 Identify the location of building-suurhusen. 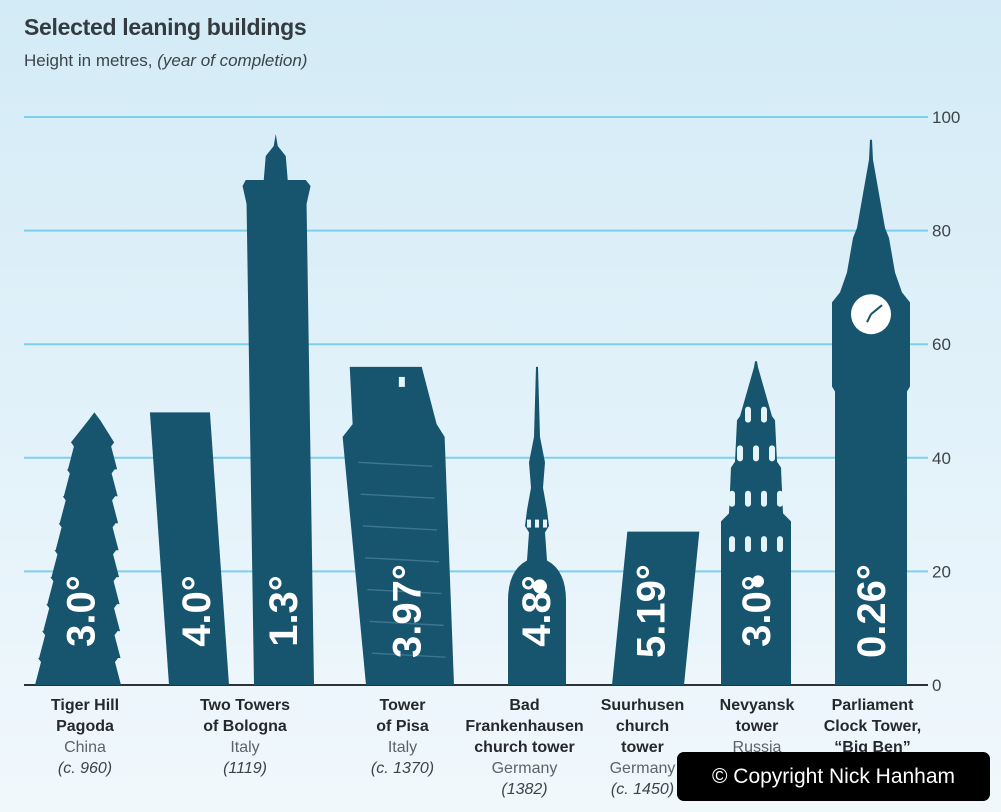
(656, 608).